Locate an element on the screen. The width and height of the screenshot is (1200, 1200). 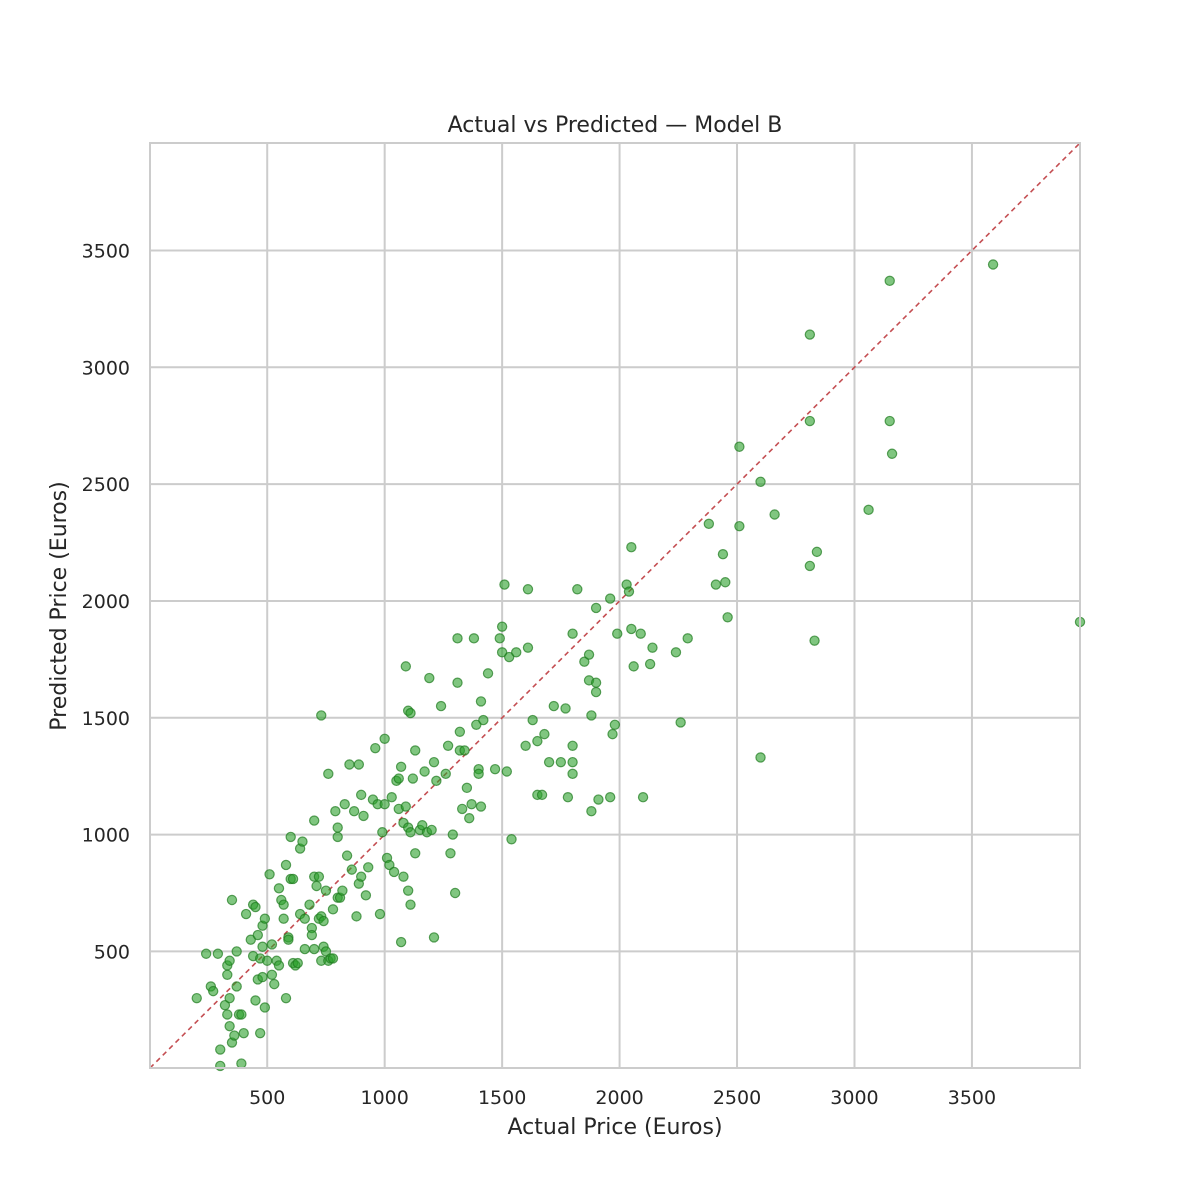
y-tick-label: 1500 is located at coordinates (106, 719).